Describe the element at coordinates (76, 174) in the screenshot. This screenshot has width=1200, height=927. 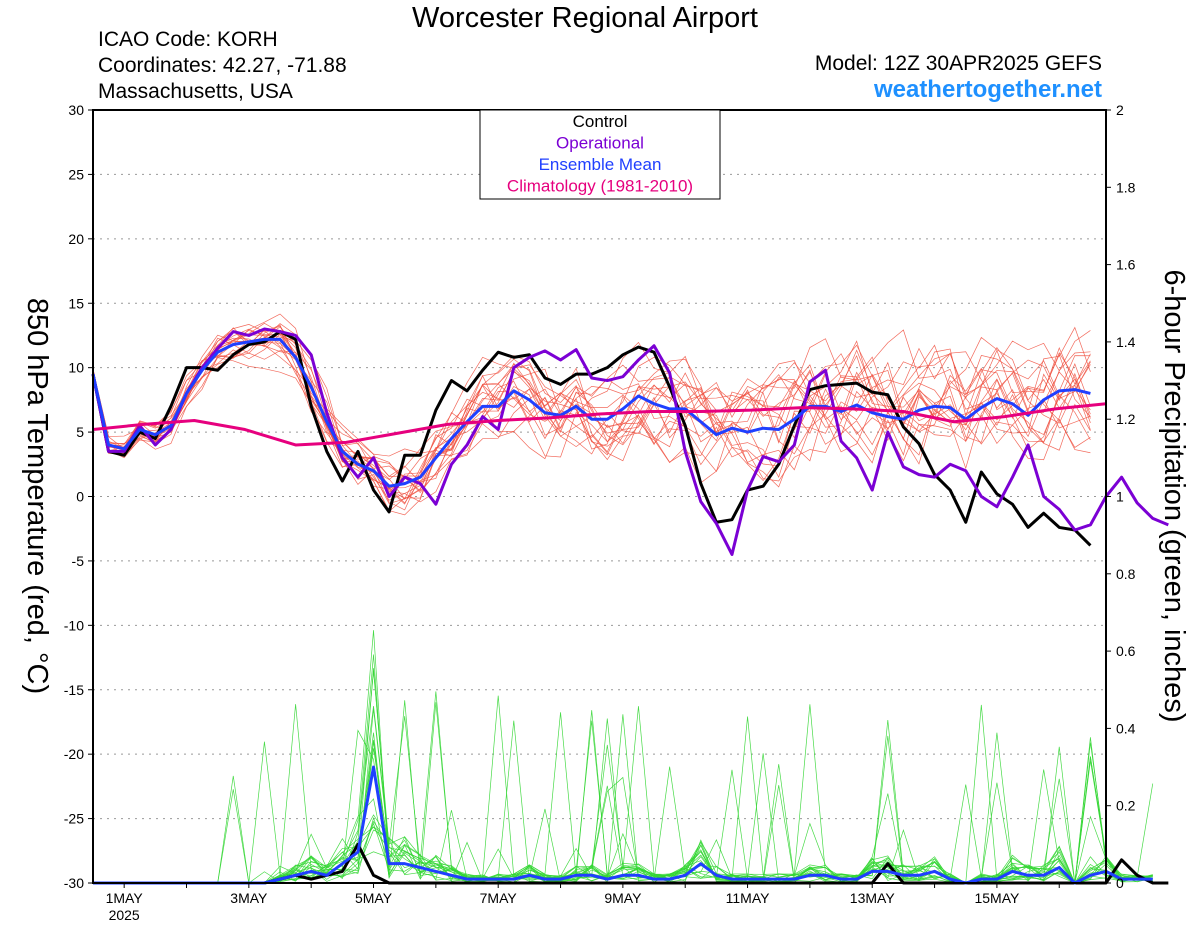
I see `left-tick-label: 25` at that location.